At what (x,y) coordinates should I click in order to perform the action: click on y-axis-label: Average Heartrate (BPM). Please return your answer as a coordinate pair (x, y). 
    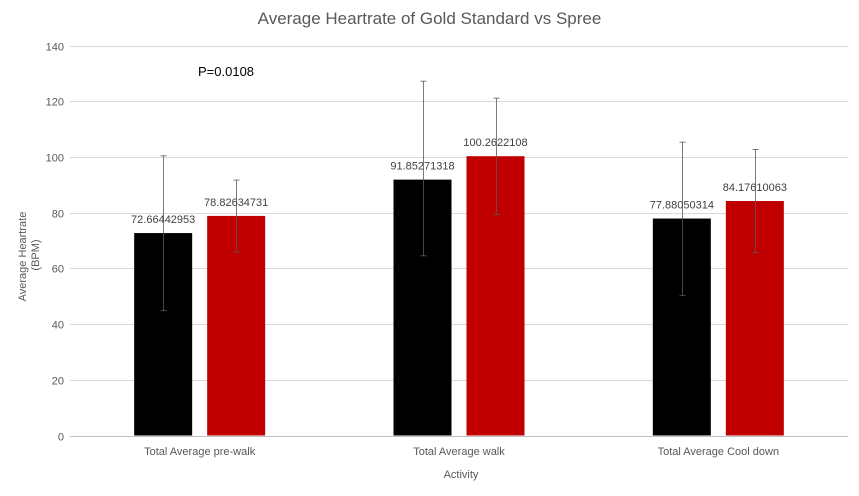
    Looking at the image, I should click on (29, 255).